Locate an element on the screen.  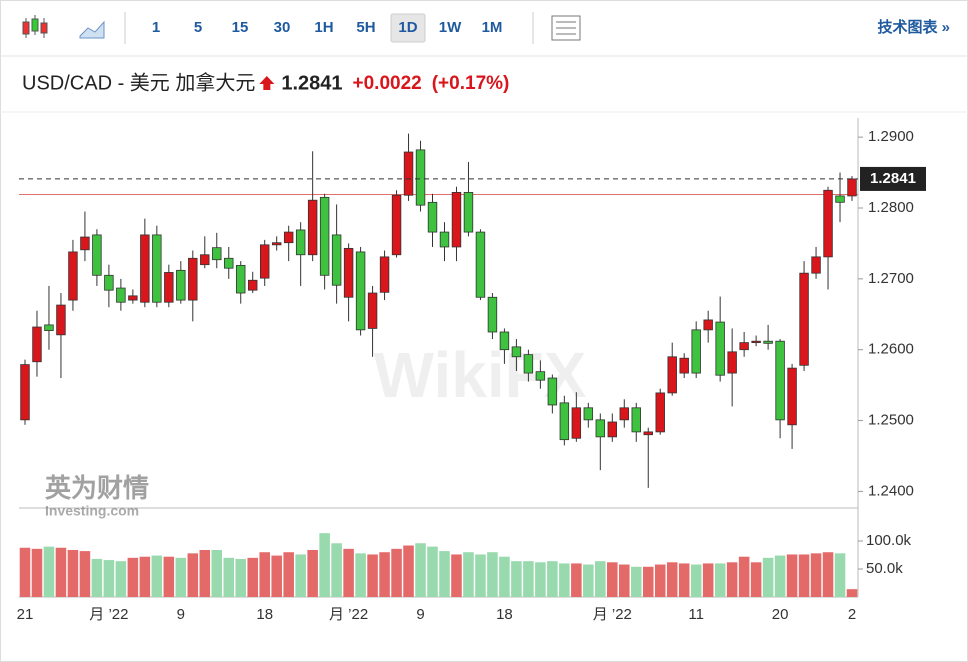
line-icon is located at coordinates (92, 29).